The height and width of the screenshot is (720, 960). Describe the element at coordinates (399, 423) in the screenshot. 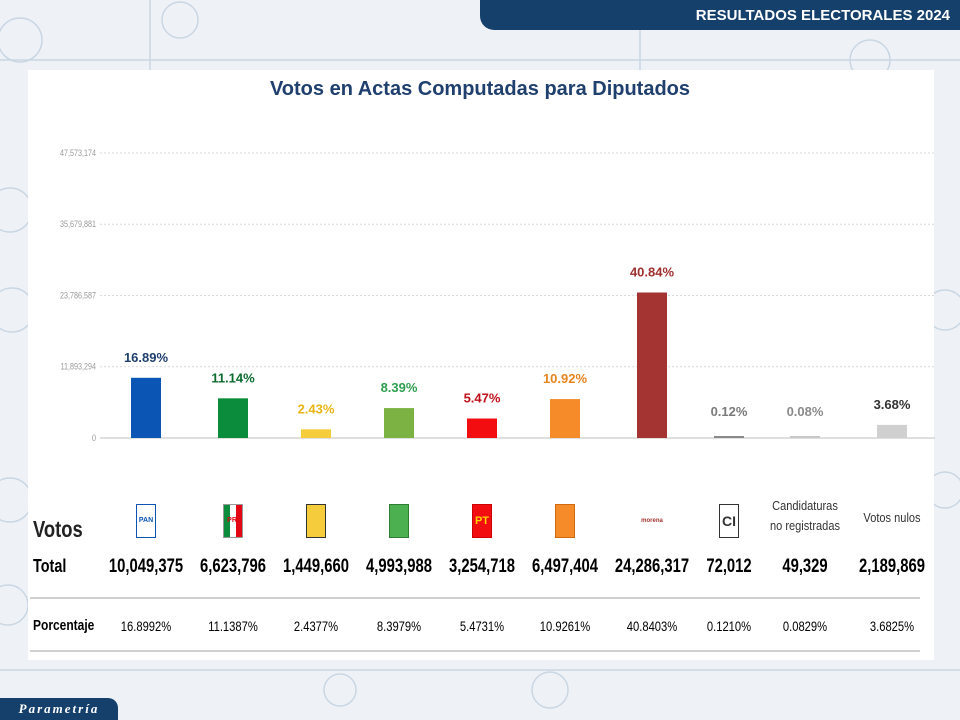

I see `bar-pvem` at that location.